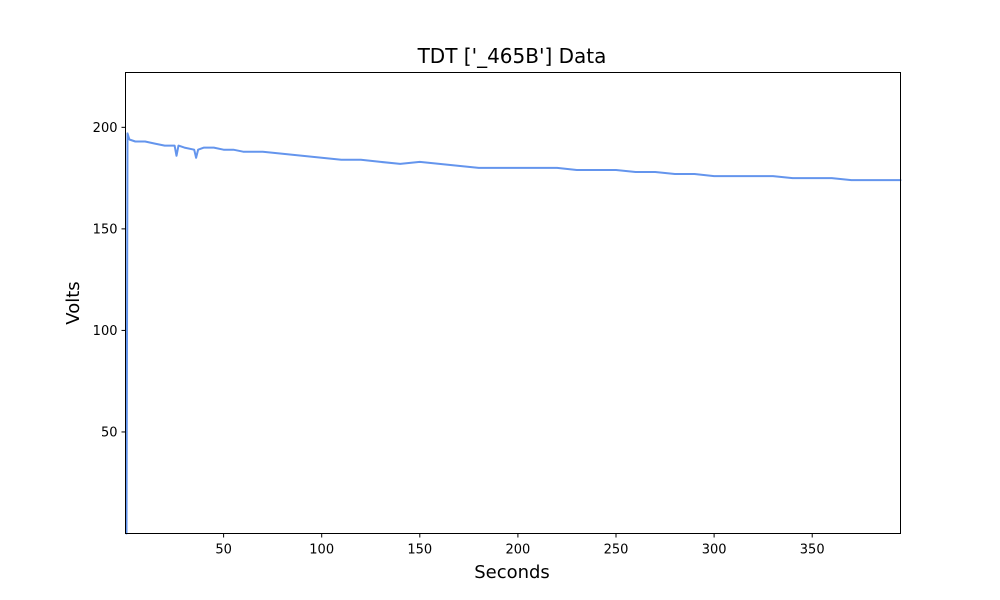 The height and width of the screenshot is (600, 1000). What do you see at coordinates (812, 550) in the screenshot?
I see `x-tick-label: 350` at bounding box center [812, 550].